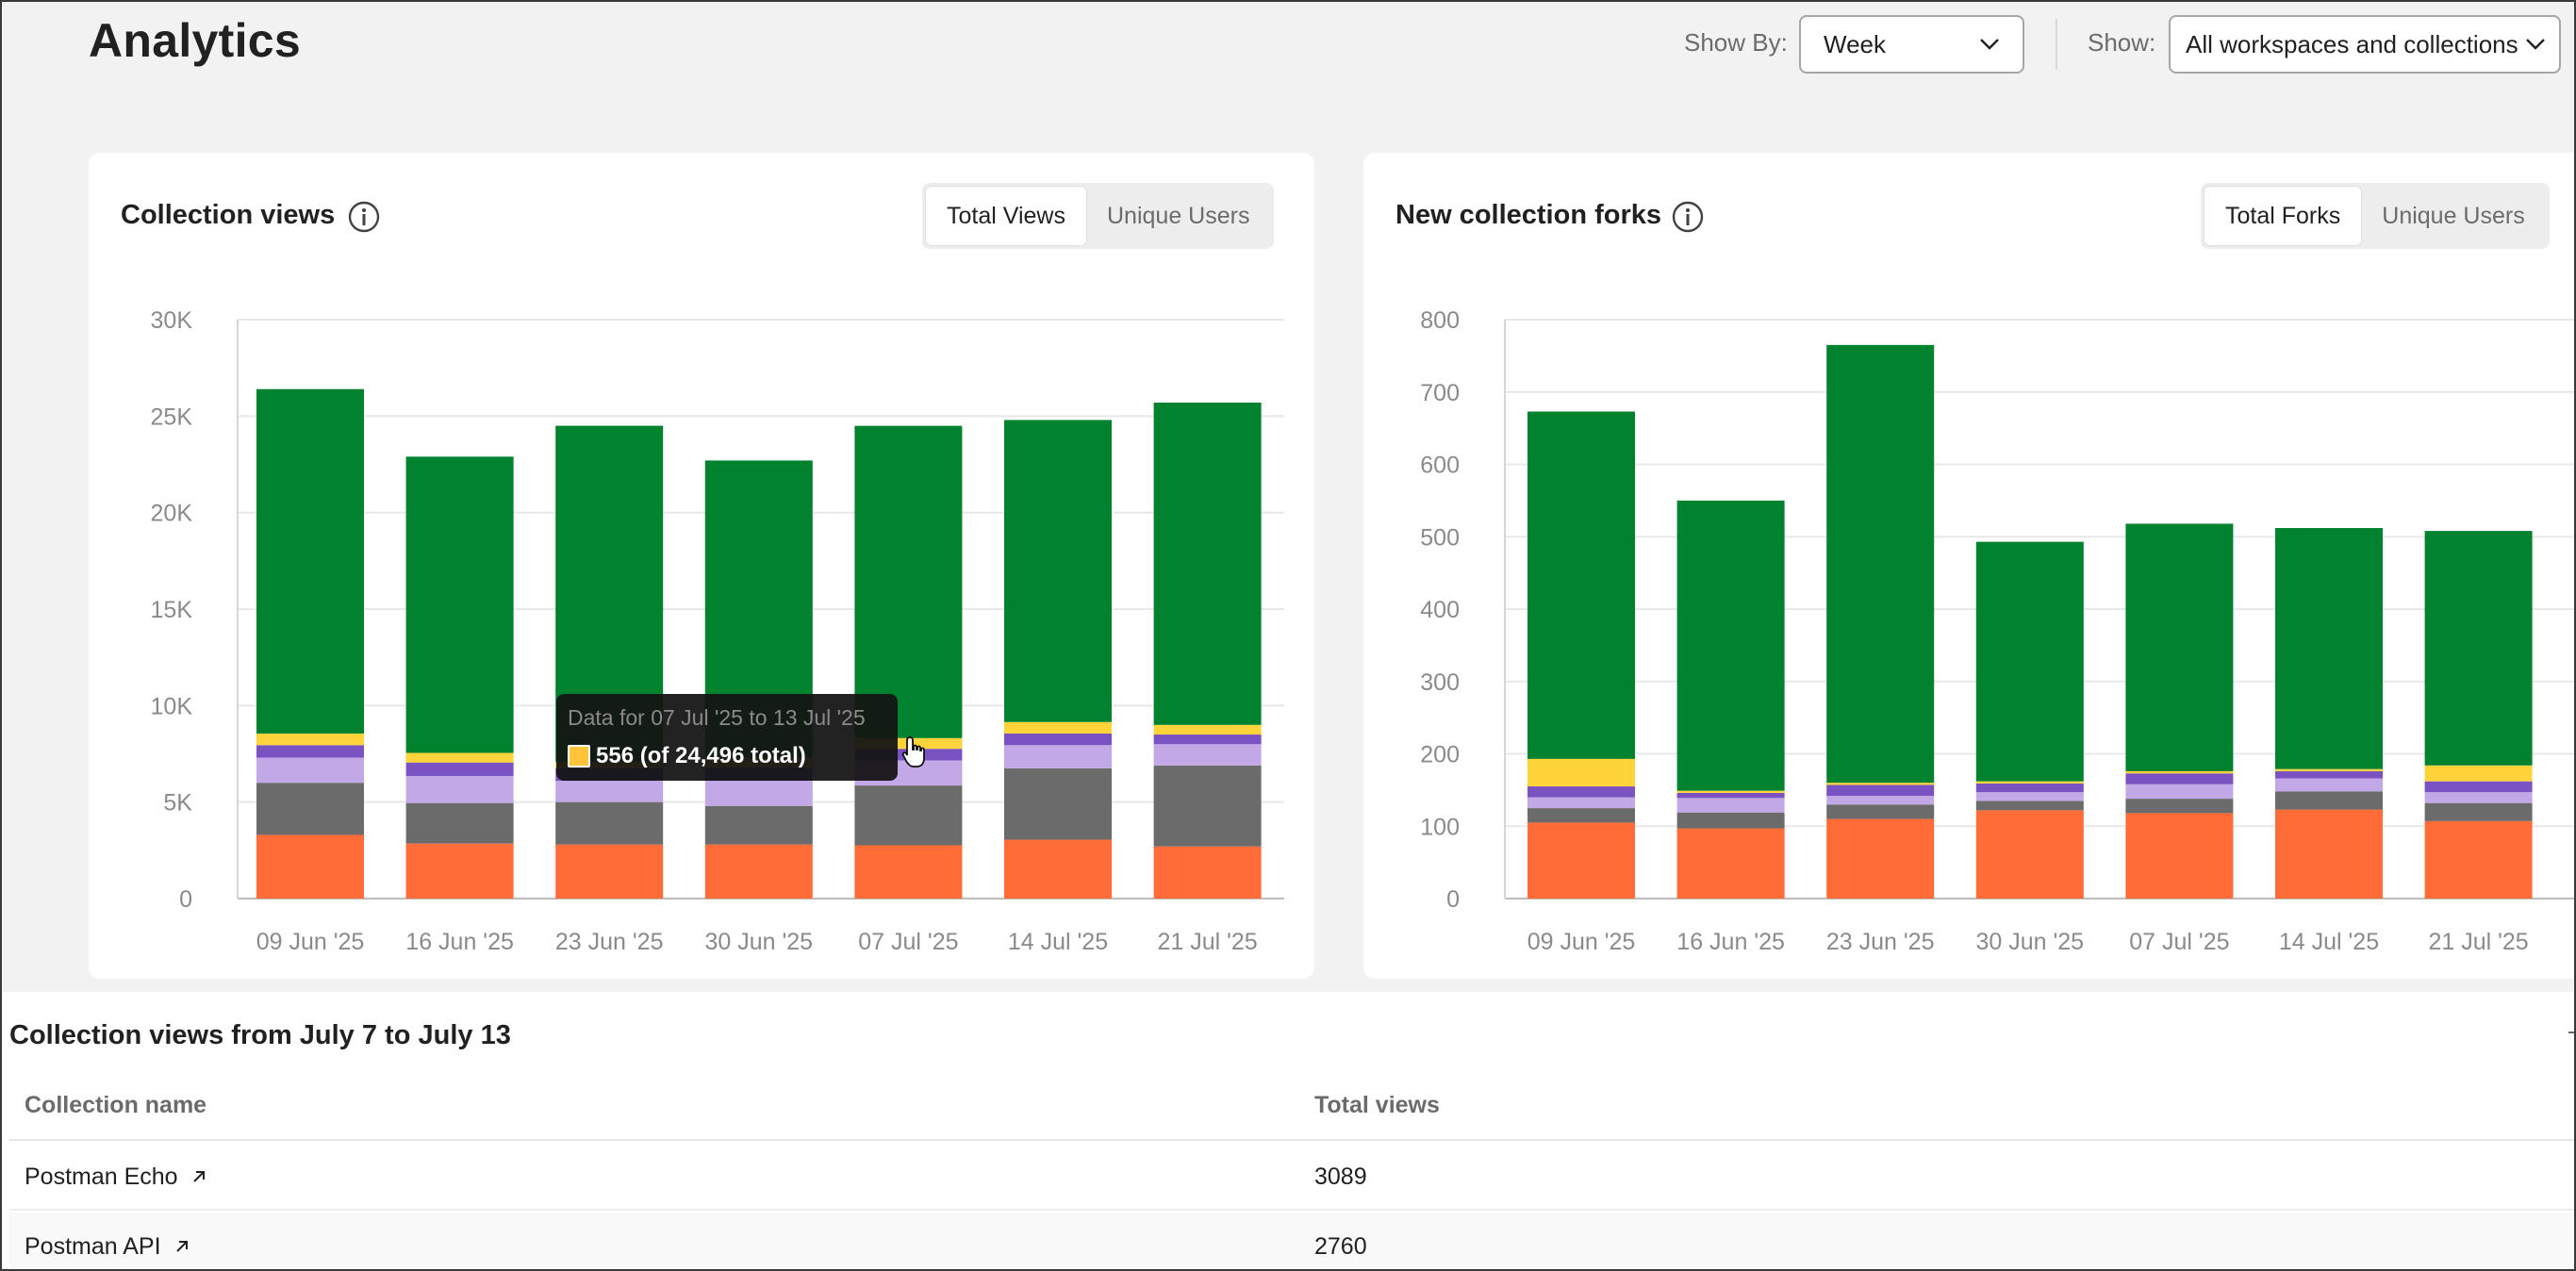 This screenshot has width=2576, height=1271. Describe the element at coordinates (1377, 1105) in the screenshot. I see `column-total-views: Total views` at that location.